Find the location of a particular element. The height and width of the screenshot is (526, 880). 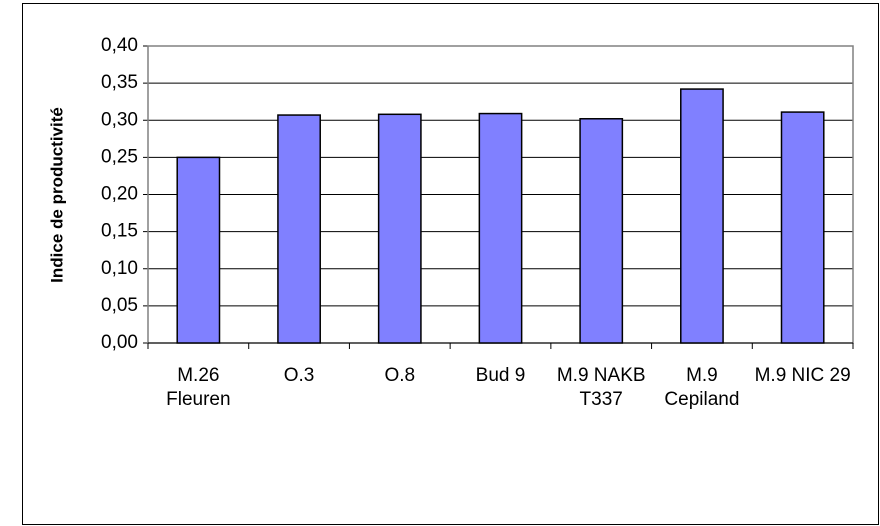

y-tick-label: 0,15 is located at coordinates (119, 231).